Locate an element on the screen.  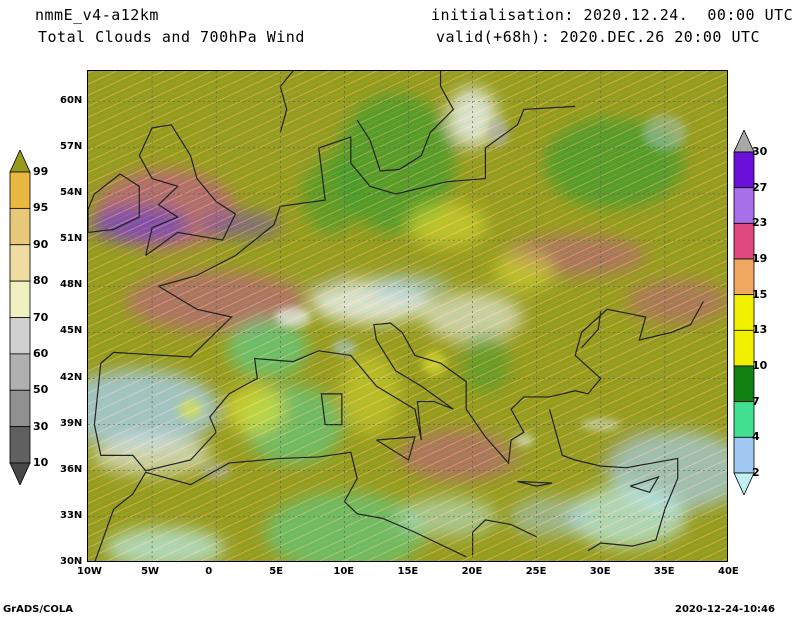
lon-tick-label: 10W is located at coordinates (89, 571).